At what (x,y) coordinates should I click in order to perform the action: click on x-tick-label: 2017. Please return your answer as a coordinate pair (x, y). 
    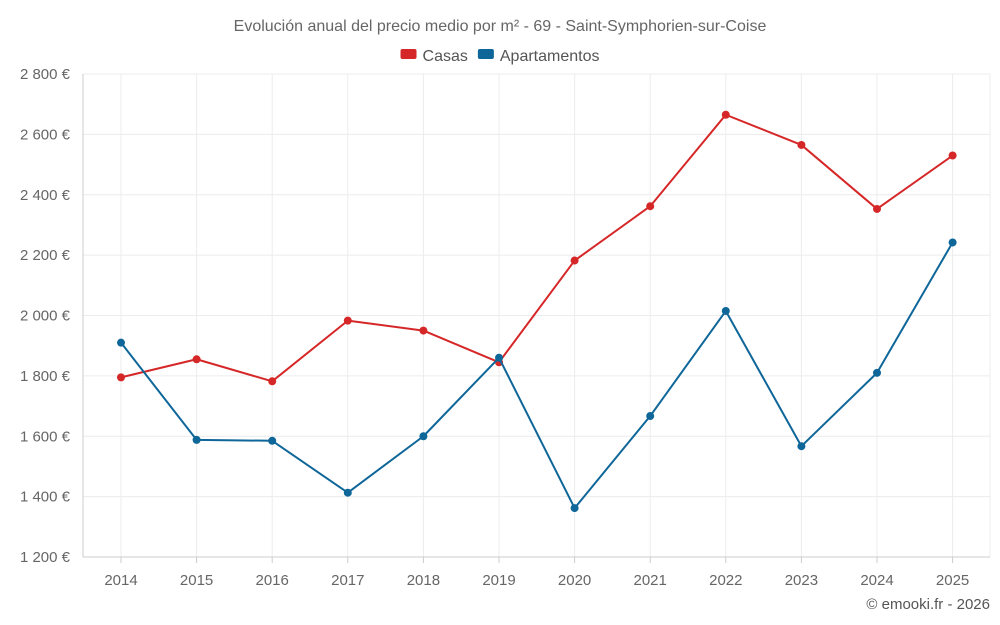
    Looking at the image, I should click on (347, 580).